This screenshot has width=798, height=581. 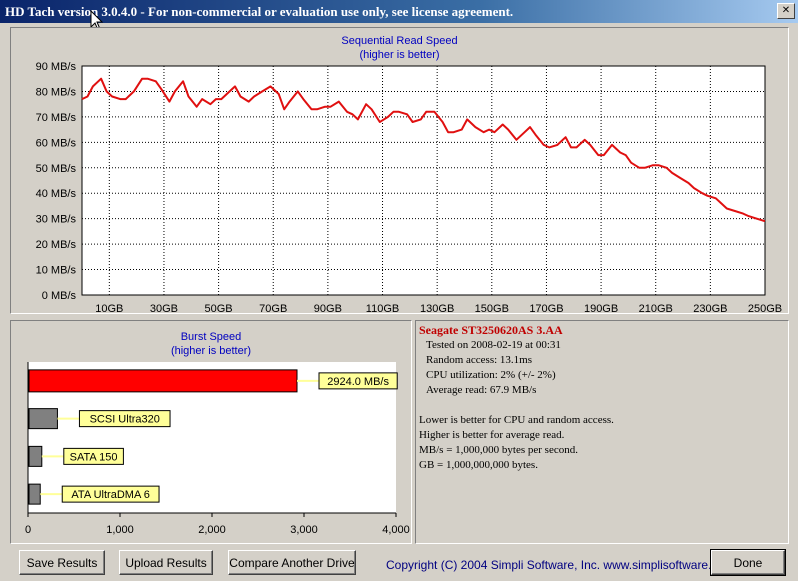 I want to click on y-tick-label: 40 MB/s, so click(x=56, y=194).